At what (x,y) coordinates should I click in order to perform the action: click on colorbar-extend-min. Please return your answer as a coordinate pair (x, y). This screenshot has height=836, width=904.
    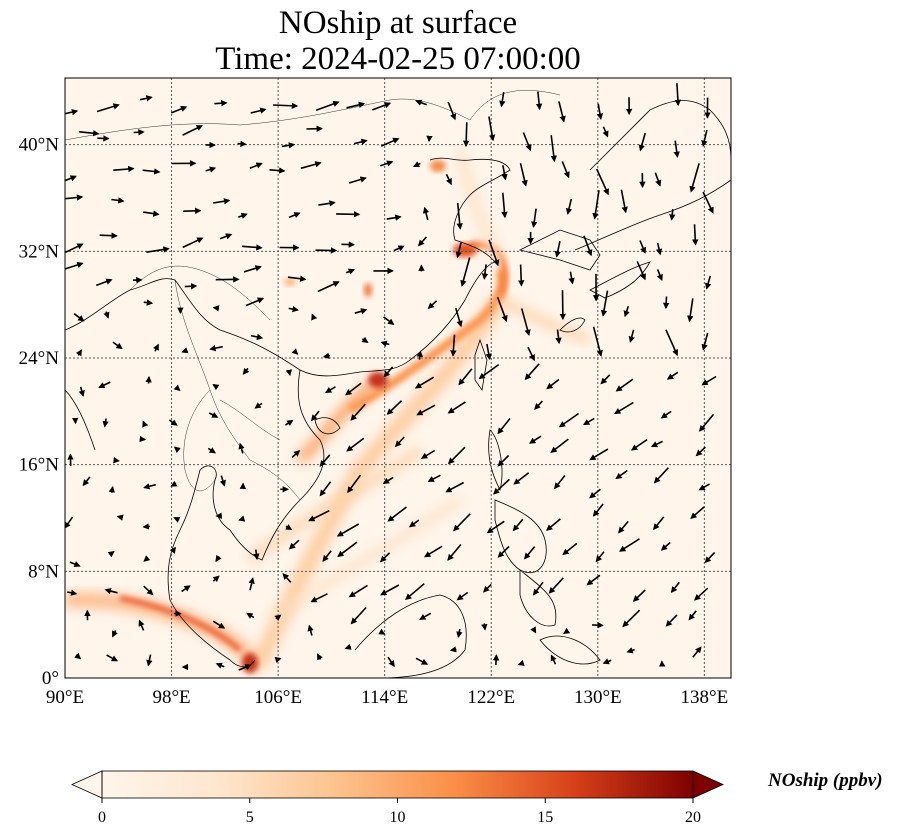
    Looking at the image, I should click on (87, 784).